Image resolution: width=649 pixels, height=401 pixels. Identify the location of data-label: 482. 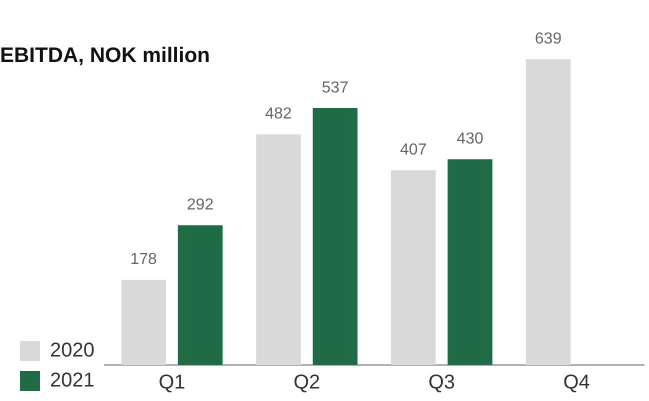
(278, 114).